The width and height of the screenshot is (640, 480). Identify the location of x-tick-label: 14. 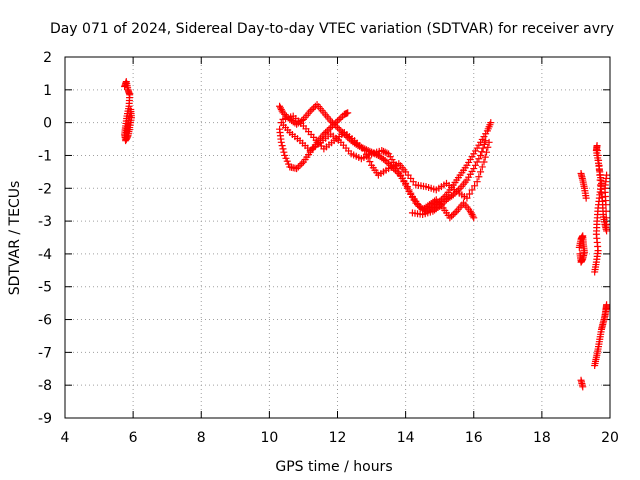
(406, 438).